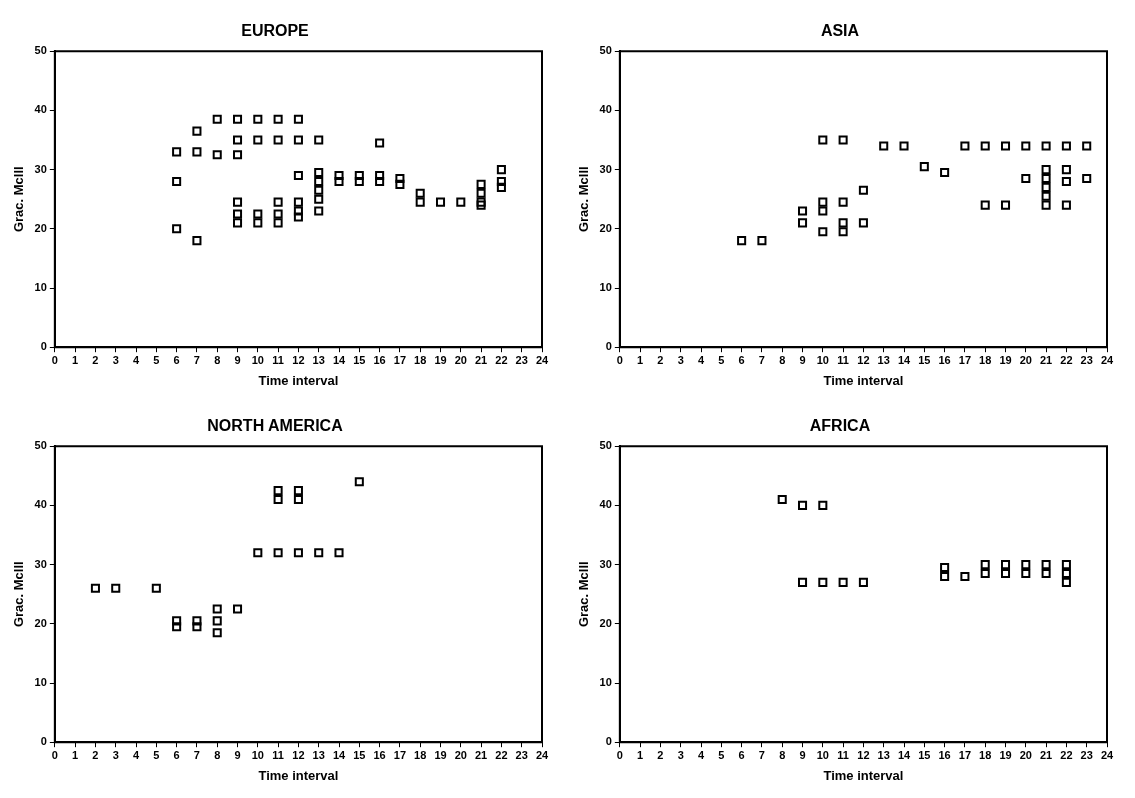 This screenshot has width=1135, height=798. I want to click on x-axis-title: Time interval, so click(298, 775).